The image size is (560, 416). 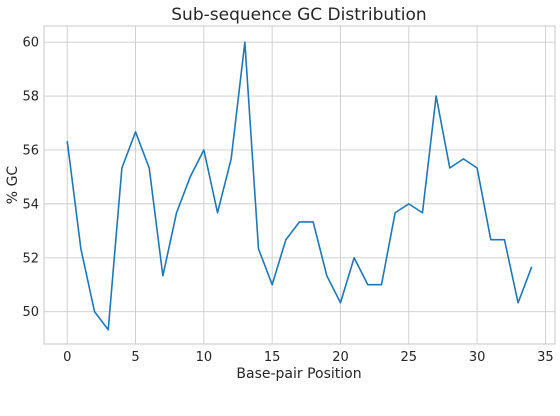 I want to click on x-axis-label: Base-pair Position, so click(x=298, y=374).